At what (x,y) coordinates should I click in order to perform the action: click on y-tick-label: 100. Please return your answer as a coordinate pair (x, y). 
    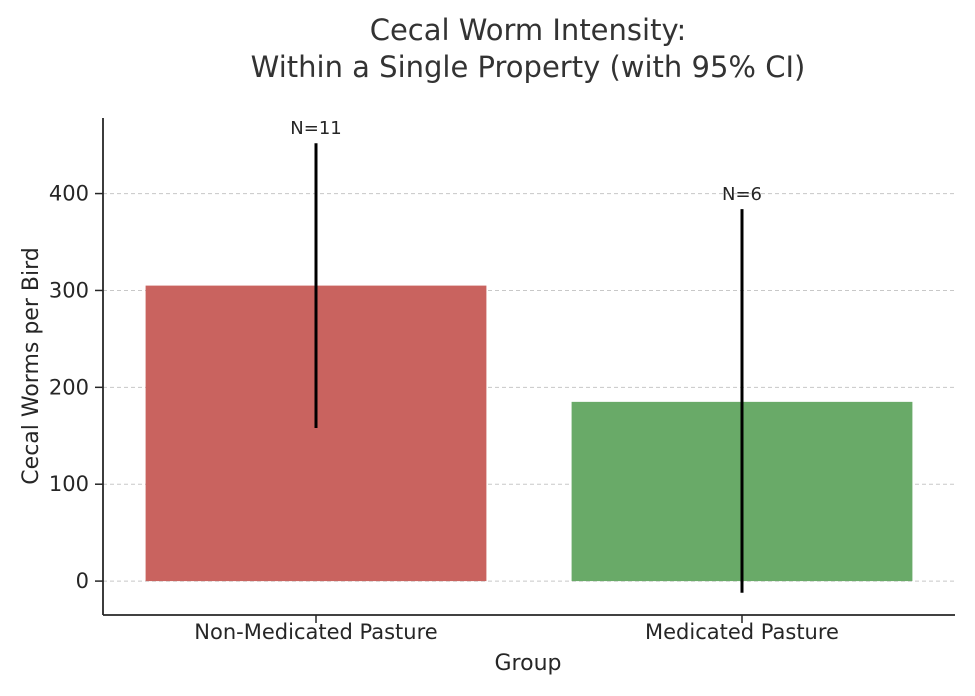
    Looking at the image, I should click on (69, 484).